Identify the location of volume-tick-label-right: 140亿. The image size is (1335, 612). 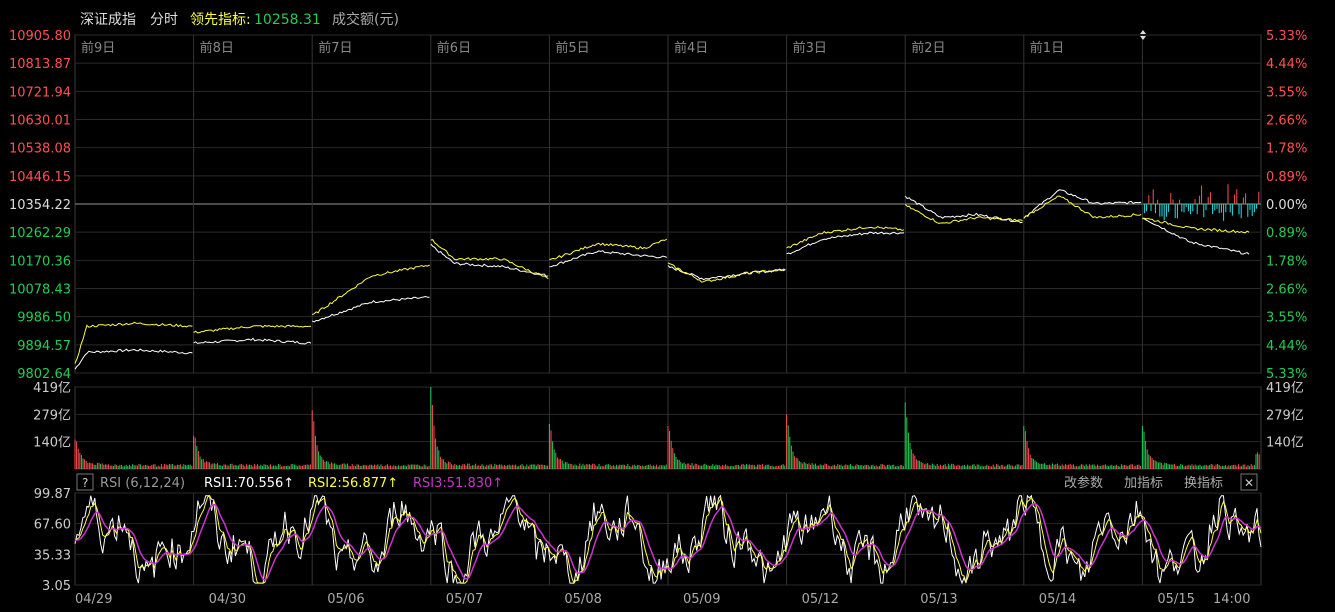
(1285, 443).